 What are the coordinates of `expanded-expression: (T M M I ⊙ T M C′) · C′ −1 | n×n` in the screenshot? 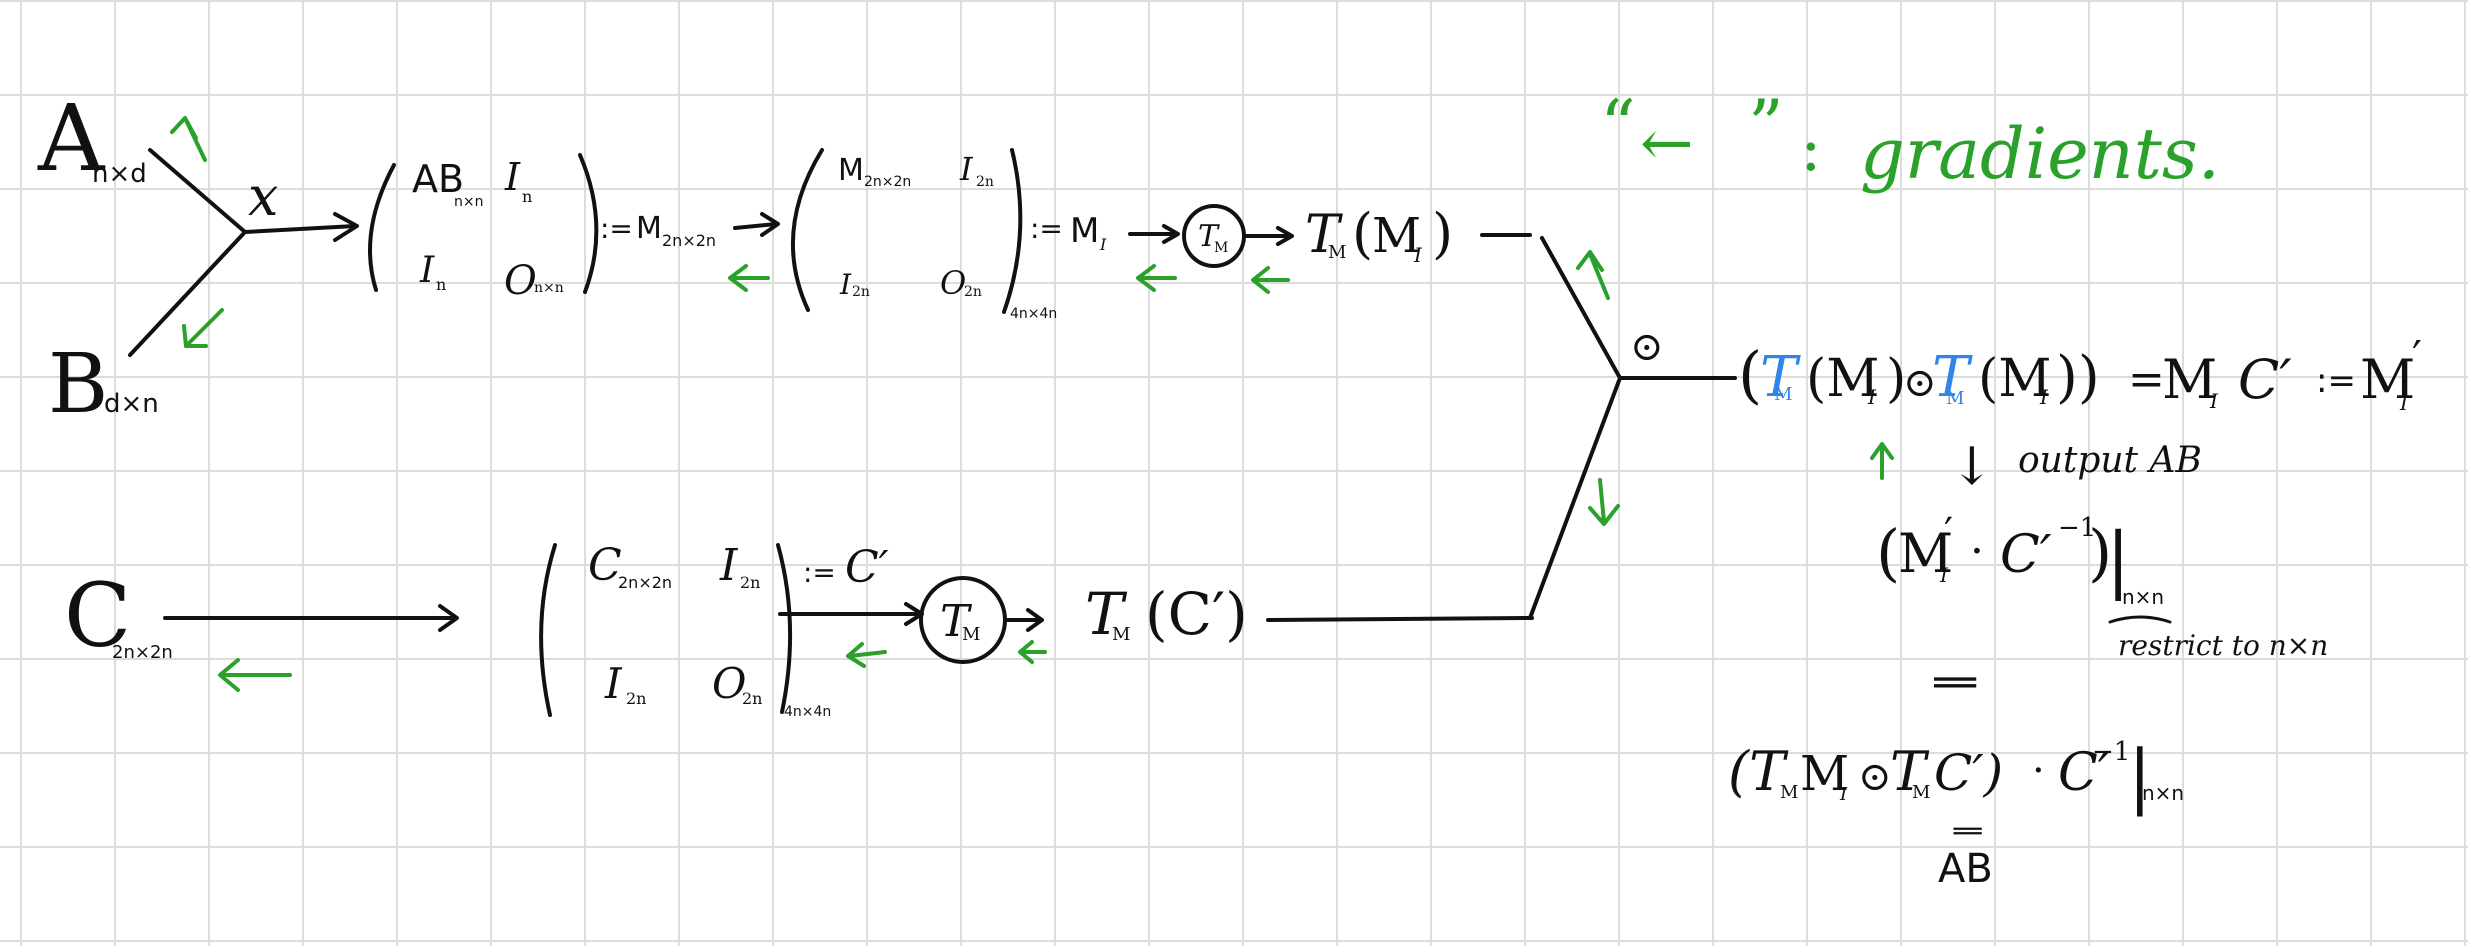 It's located at (1956, 776).